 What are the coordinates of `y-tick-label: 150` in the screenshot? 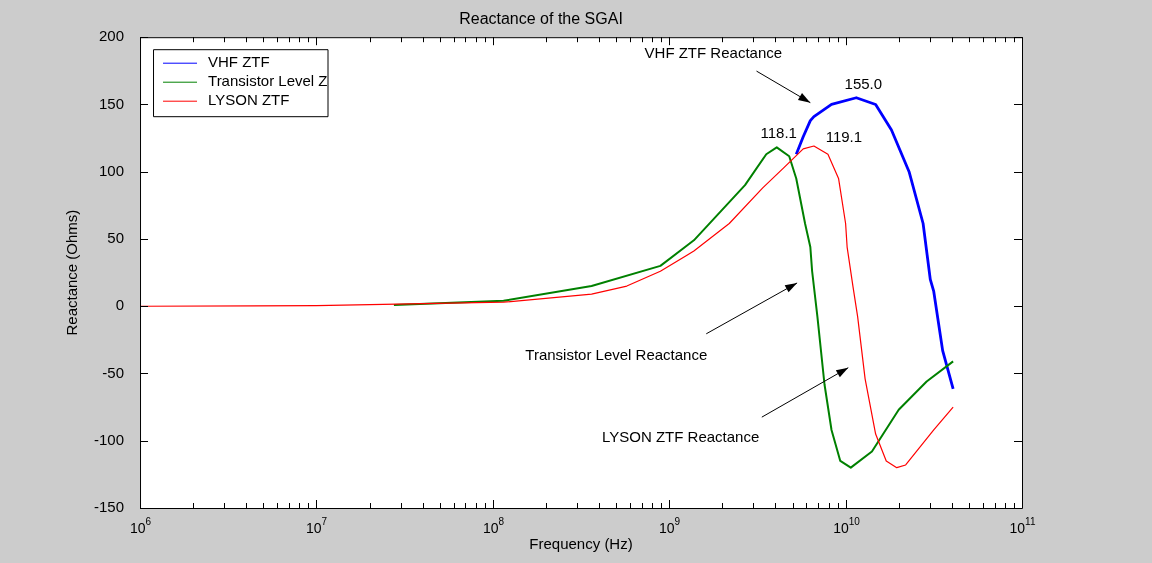 It's located at (111, 103).